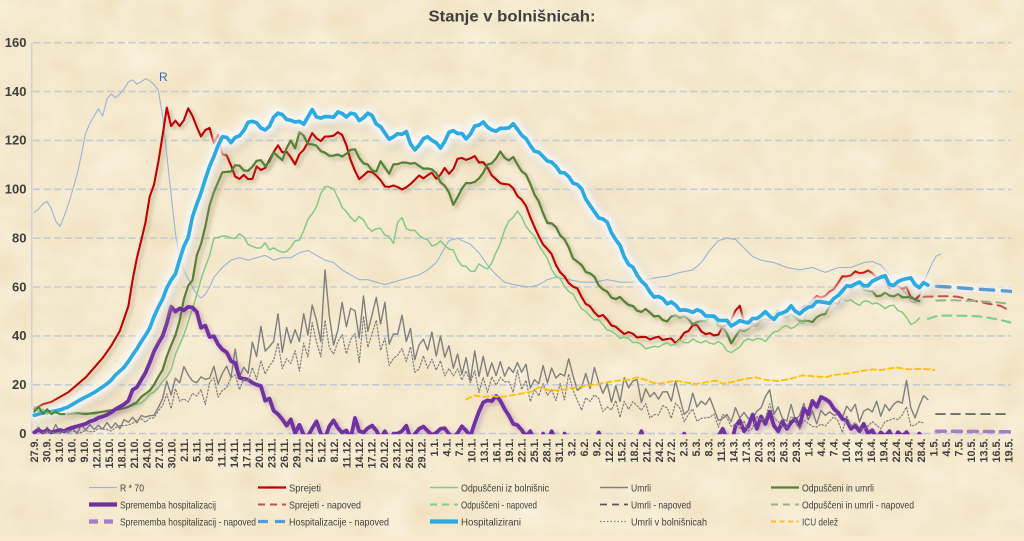 The image size is (1024, 541). What do you see at coordinates (347, 453) in the screenshot?
I see `svg-text: 11.12.` at bounding box center [347, 453].